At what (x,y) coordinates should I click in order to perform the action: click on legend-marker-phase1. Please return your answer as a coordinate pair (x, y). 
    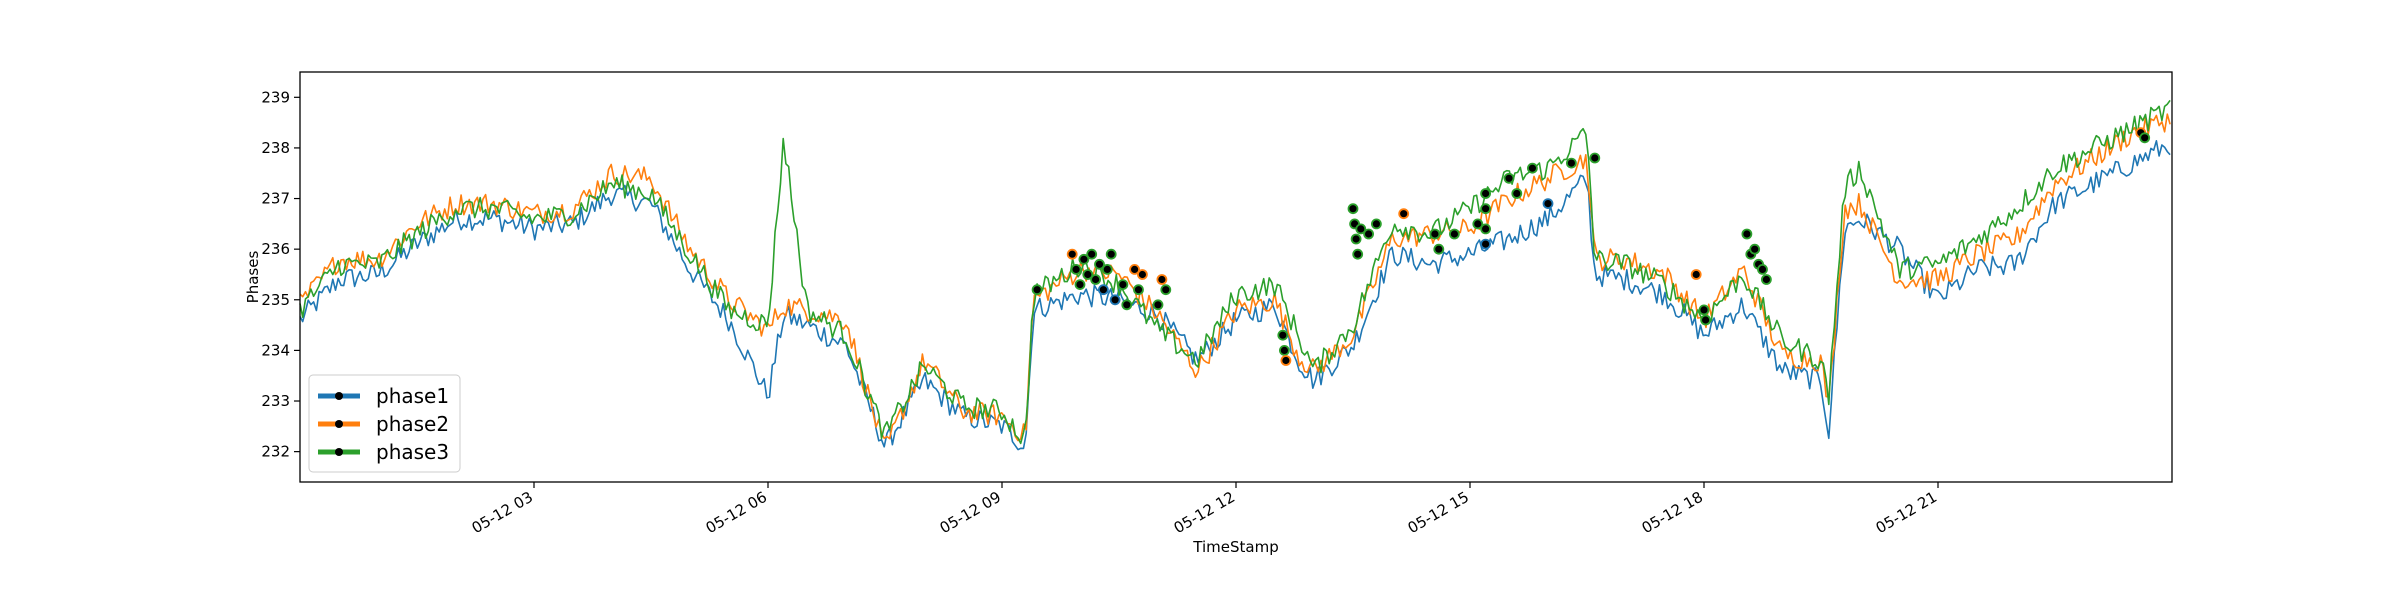
    Looking at the image, I should click on (339, 396).